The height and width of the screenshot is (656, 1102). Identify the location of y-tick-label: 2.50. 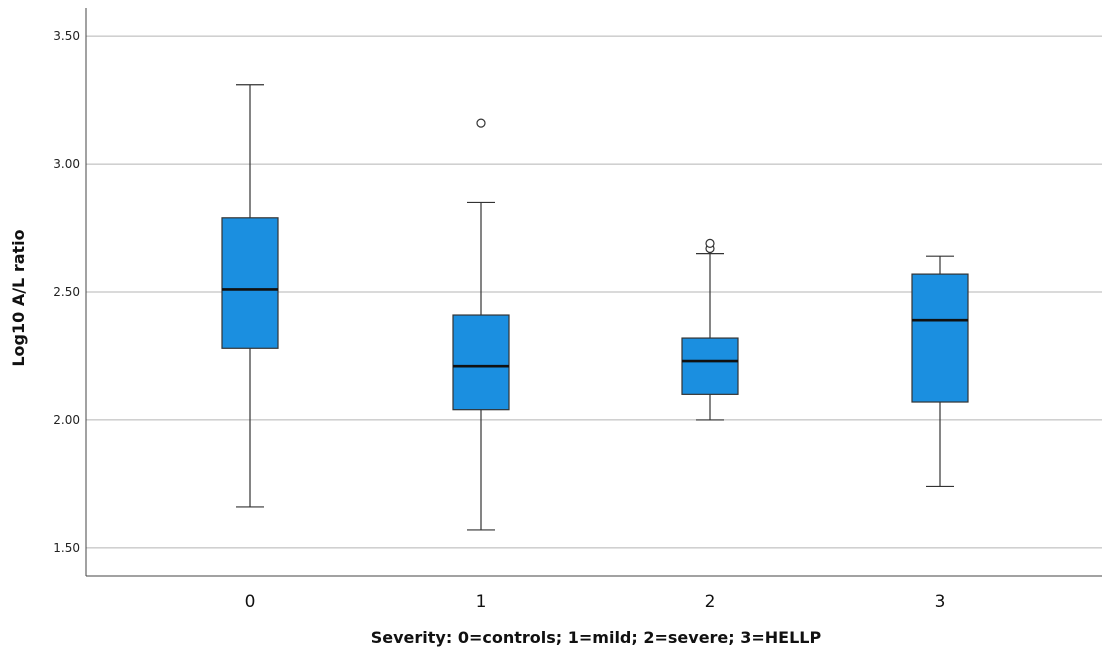
(66, 292).